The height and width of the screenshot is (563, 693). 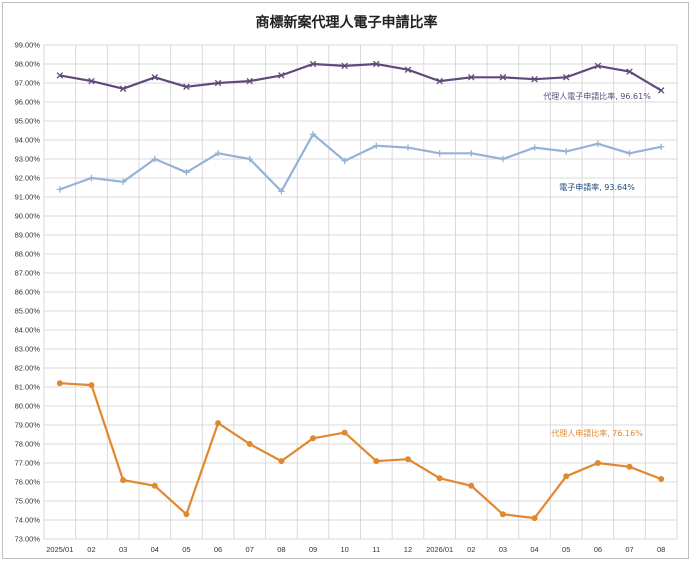 I want to click on y-tick-label: 85.00%, so click(x=28, y=311).